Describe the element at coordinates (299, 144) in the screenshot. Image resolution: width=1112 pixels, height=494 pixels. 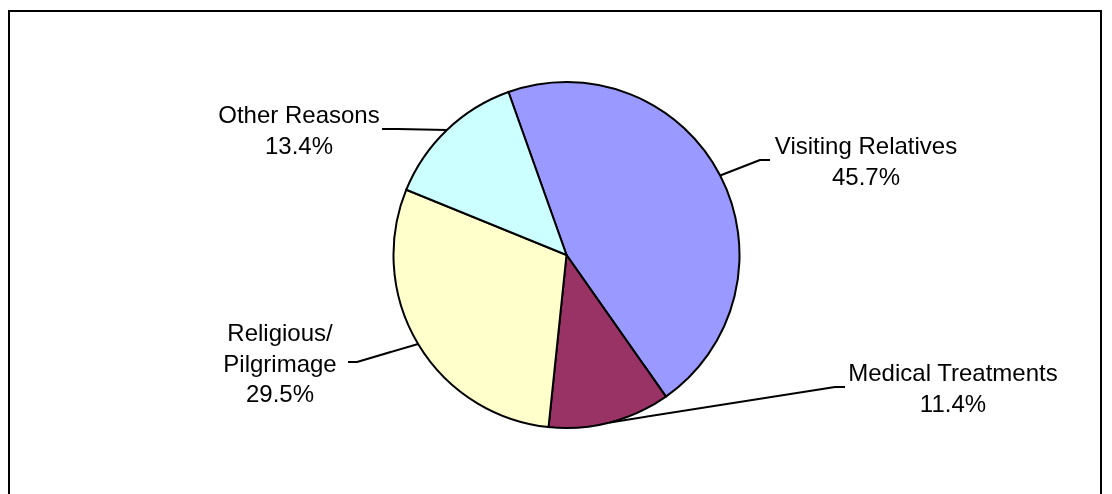
I see `data-label: 13.4%` at that location.